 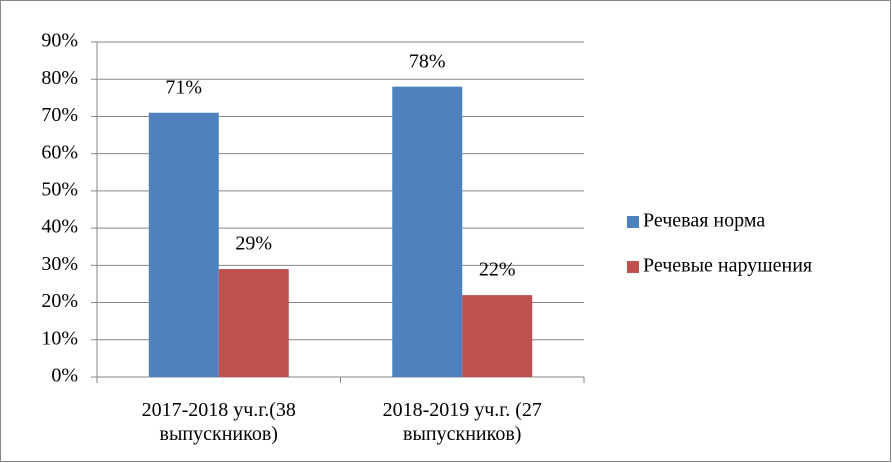 I want to click on y-tick-label: 90%, so click(x=59, y=41).